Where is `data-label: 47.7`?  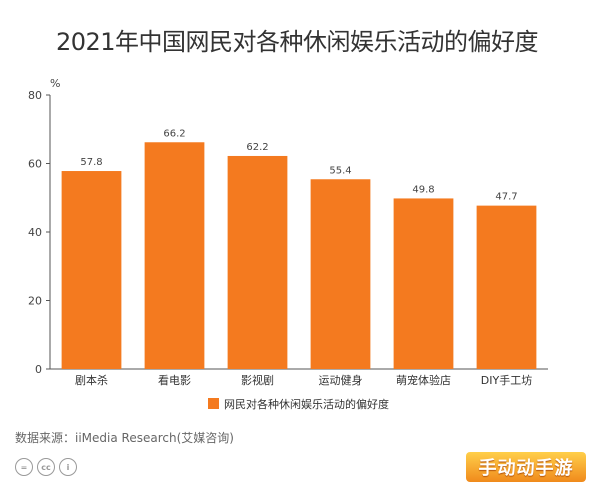 data-label: 47.7 is located at coordinates (506, 197).